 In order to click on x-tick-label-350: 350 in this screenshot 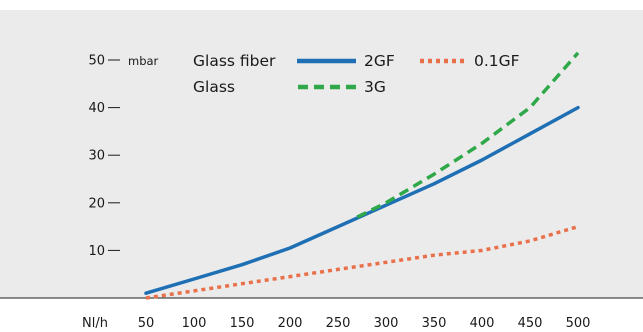, I will do `click(434, 323)`.